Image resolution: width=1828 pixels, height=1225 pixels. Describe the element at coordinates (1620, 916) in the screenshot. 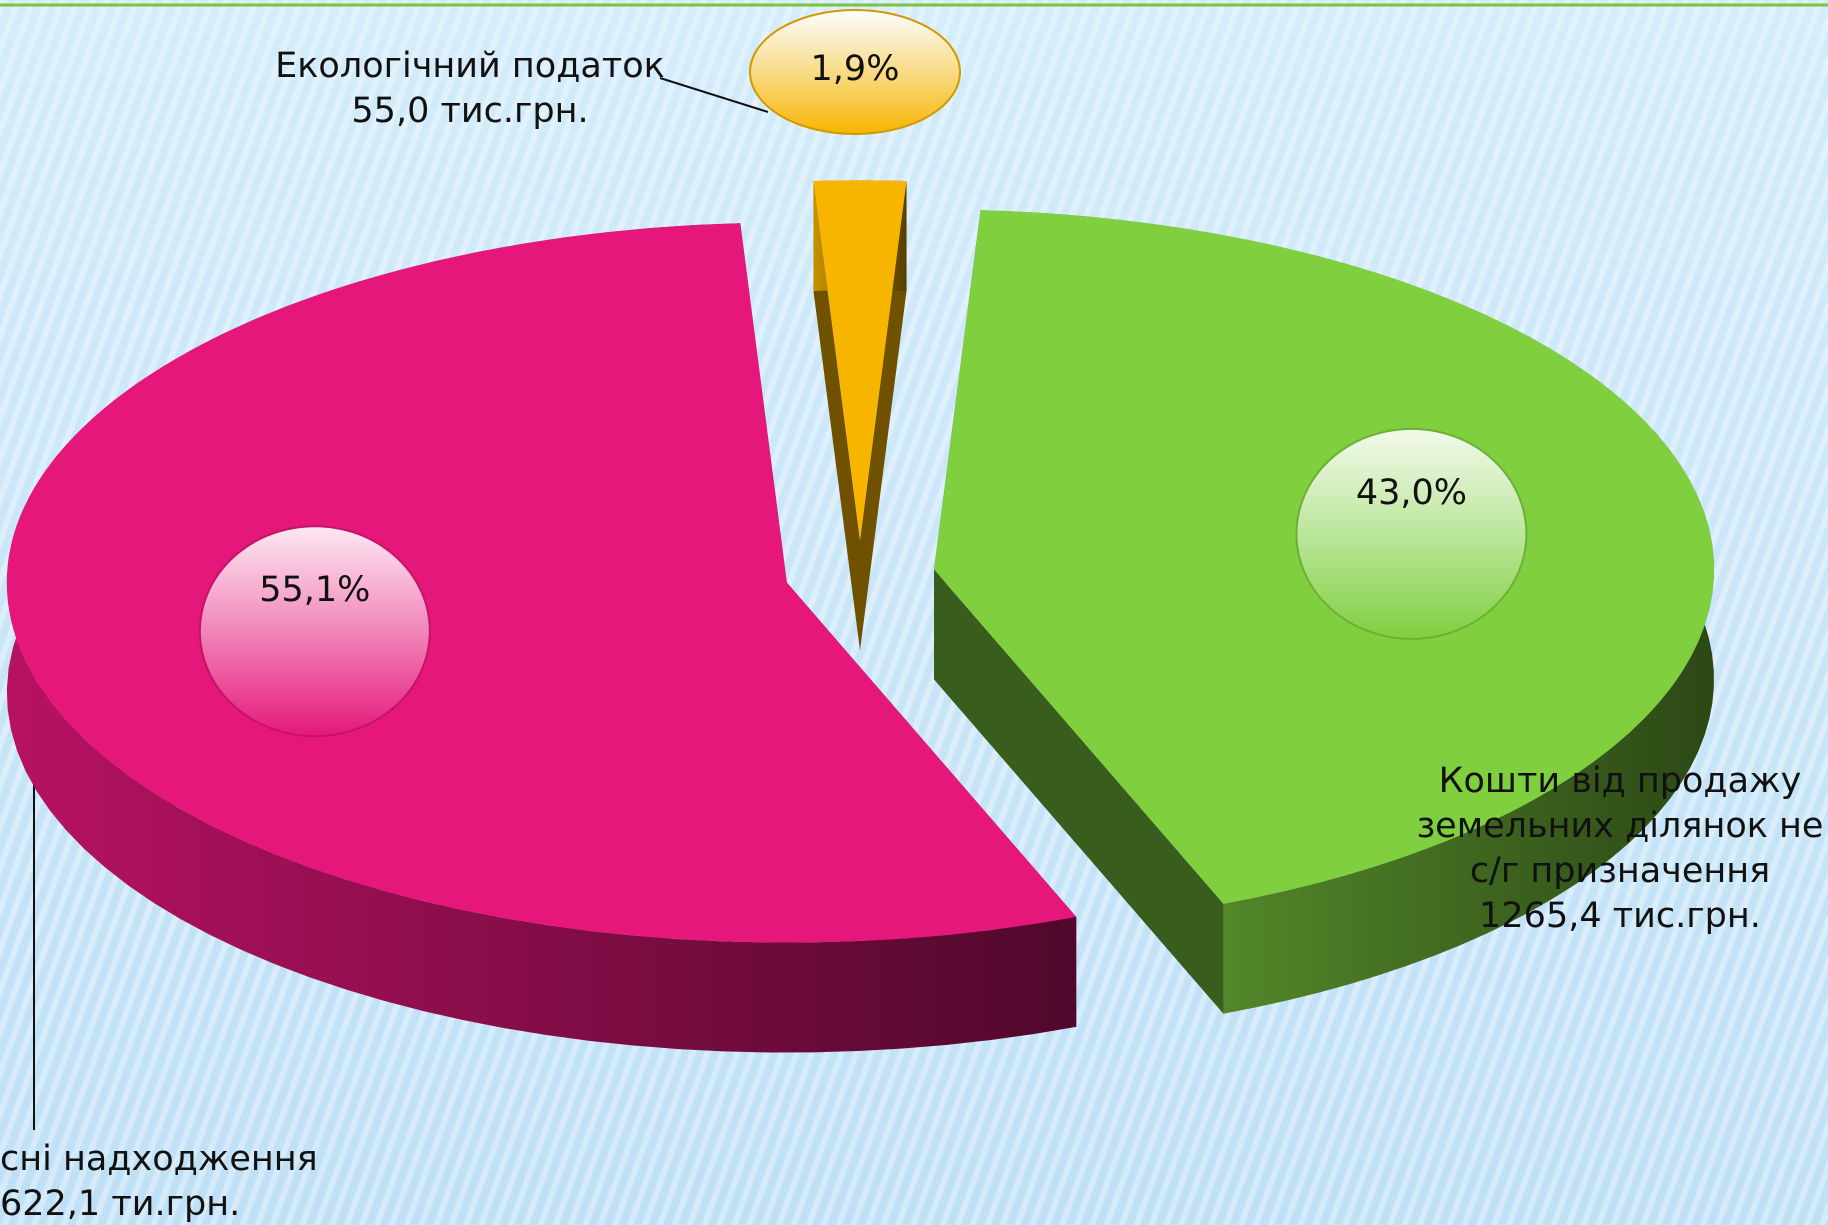

I see `category-label: 1265,4 тис.грн.` at that location.